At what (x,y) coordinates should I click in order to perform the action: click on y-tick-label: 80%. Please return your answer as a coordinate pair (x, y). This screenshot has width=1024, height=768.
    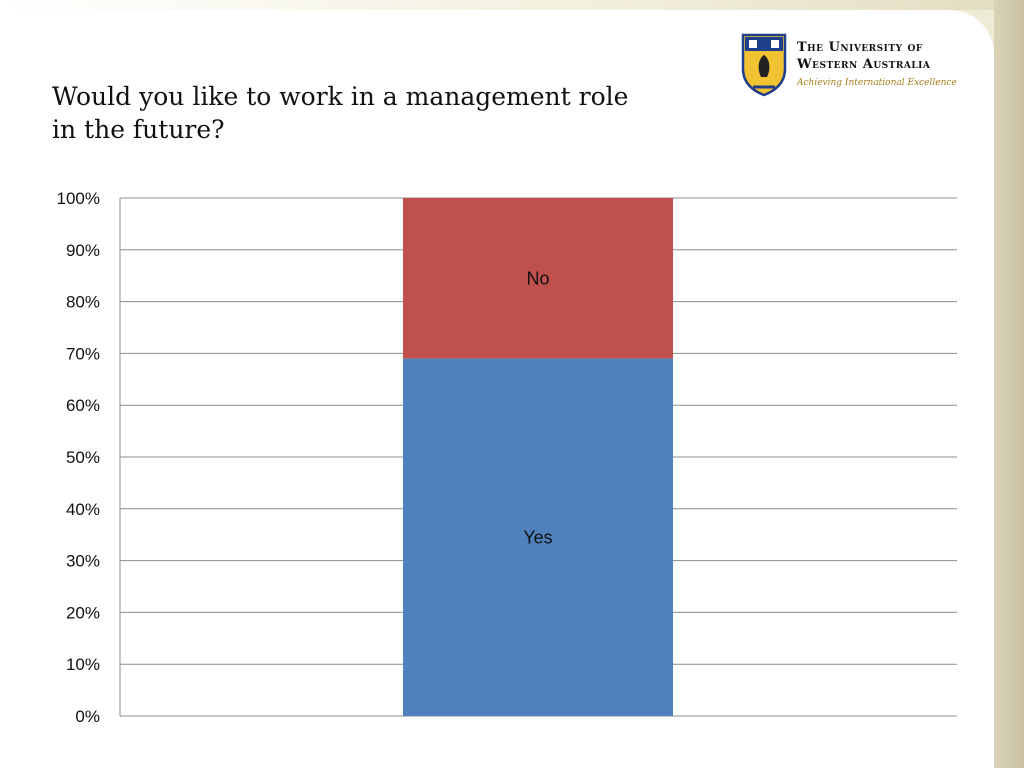
    Looking at the image, I should click on (83, 302).